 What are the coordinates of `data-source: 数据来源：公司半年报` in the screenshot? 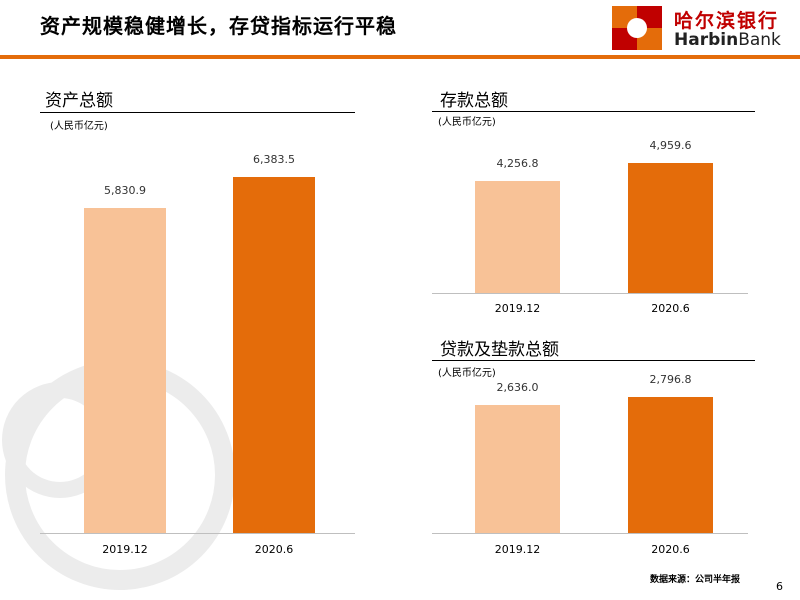 It's located at (695, 580).